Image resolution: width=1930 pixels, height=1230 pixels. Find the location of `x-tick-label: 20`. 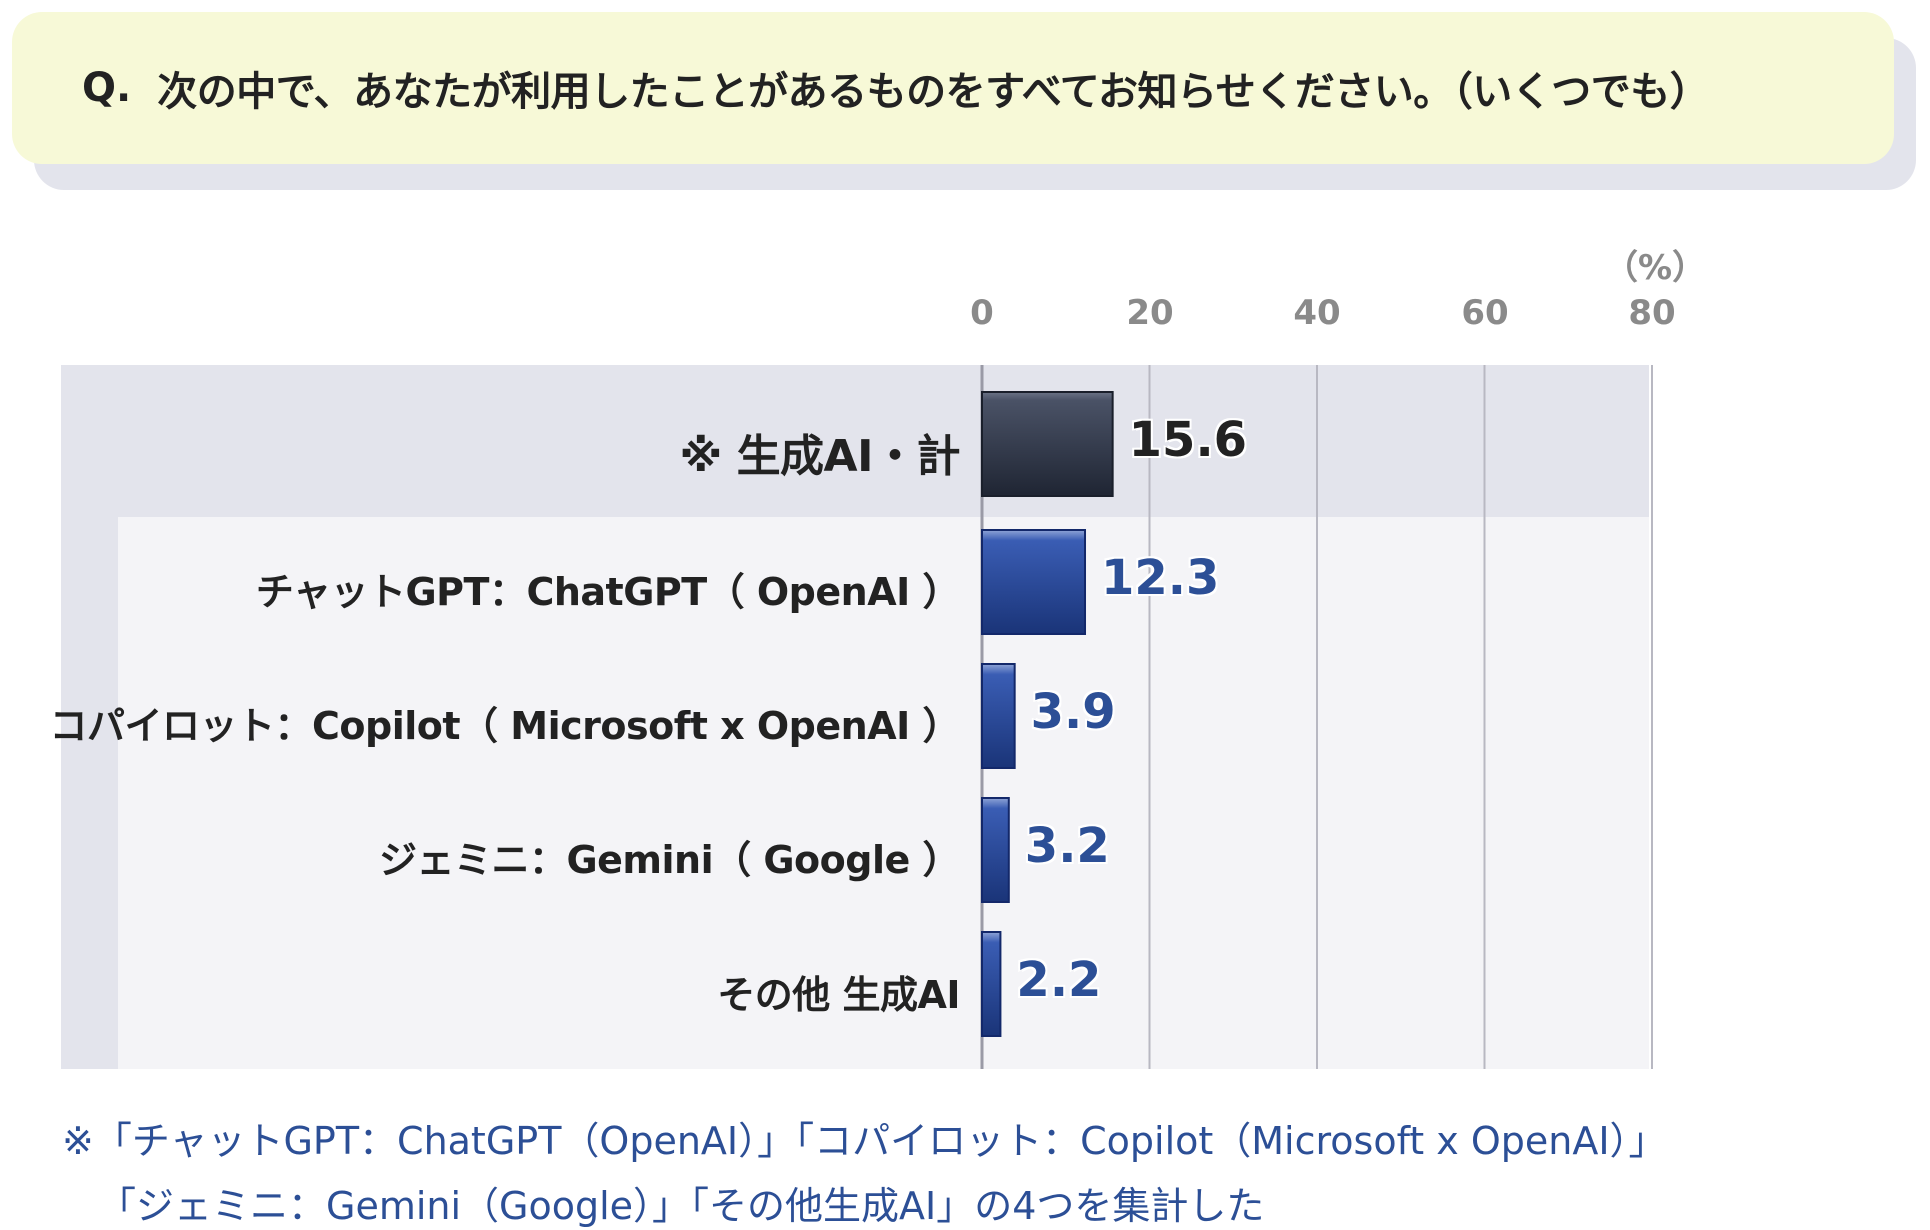

x-tick-label: 20 is located at coordinates (1150, 313).